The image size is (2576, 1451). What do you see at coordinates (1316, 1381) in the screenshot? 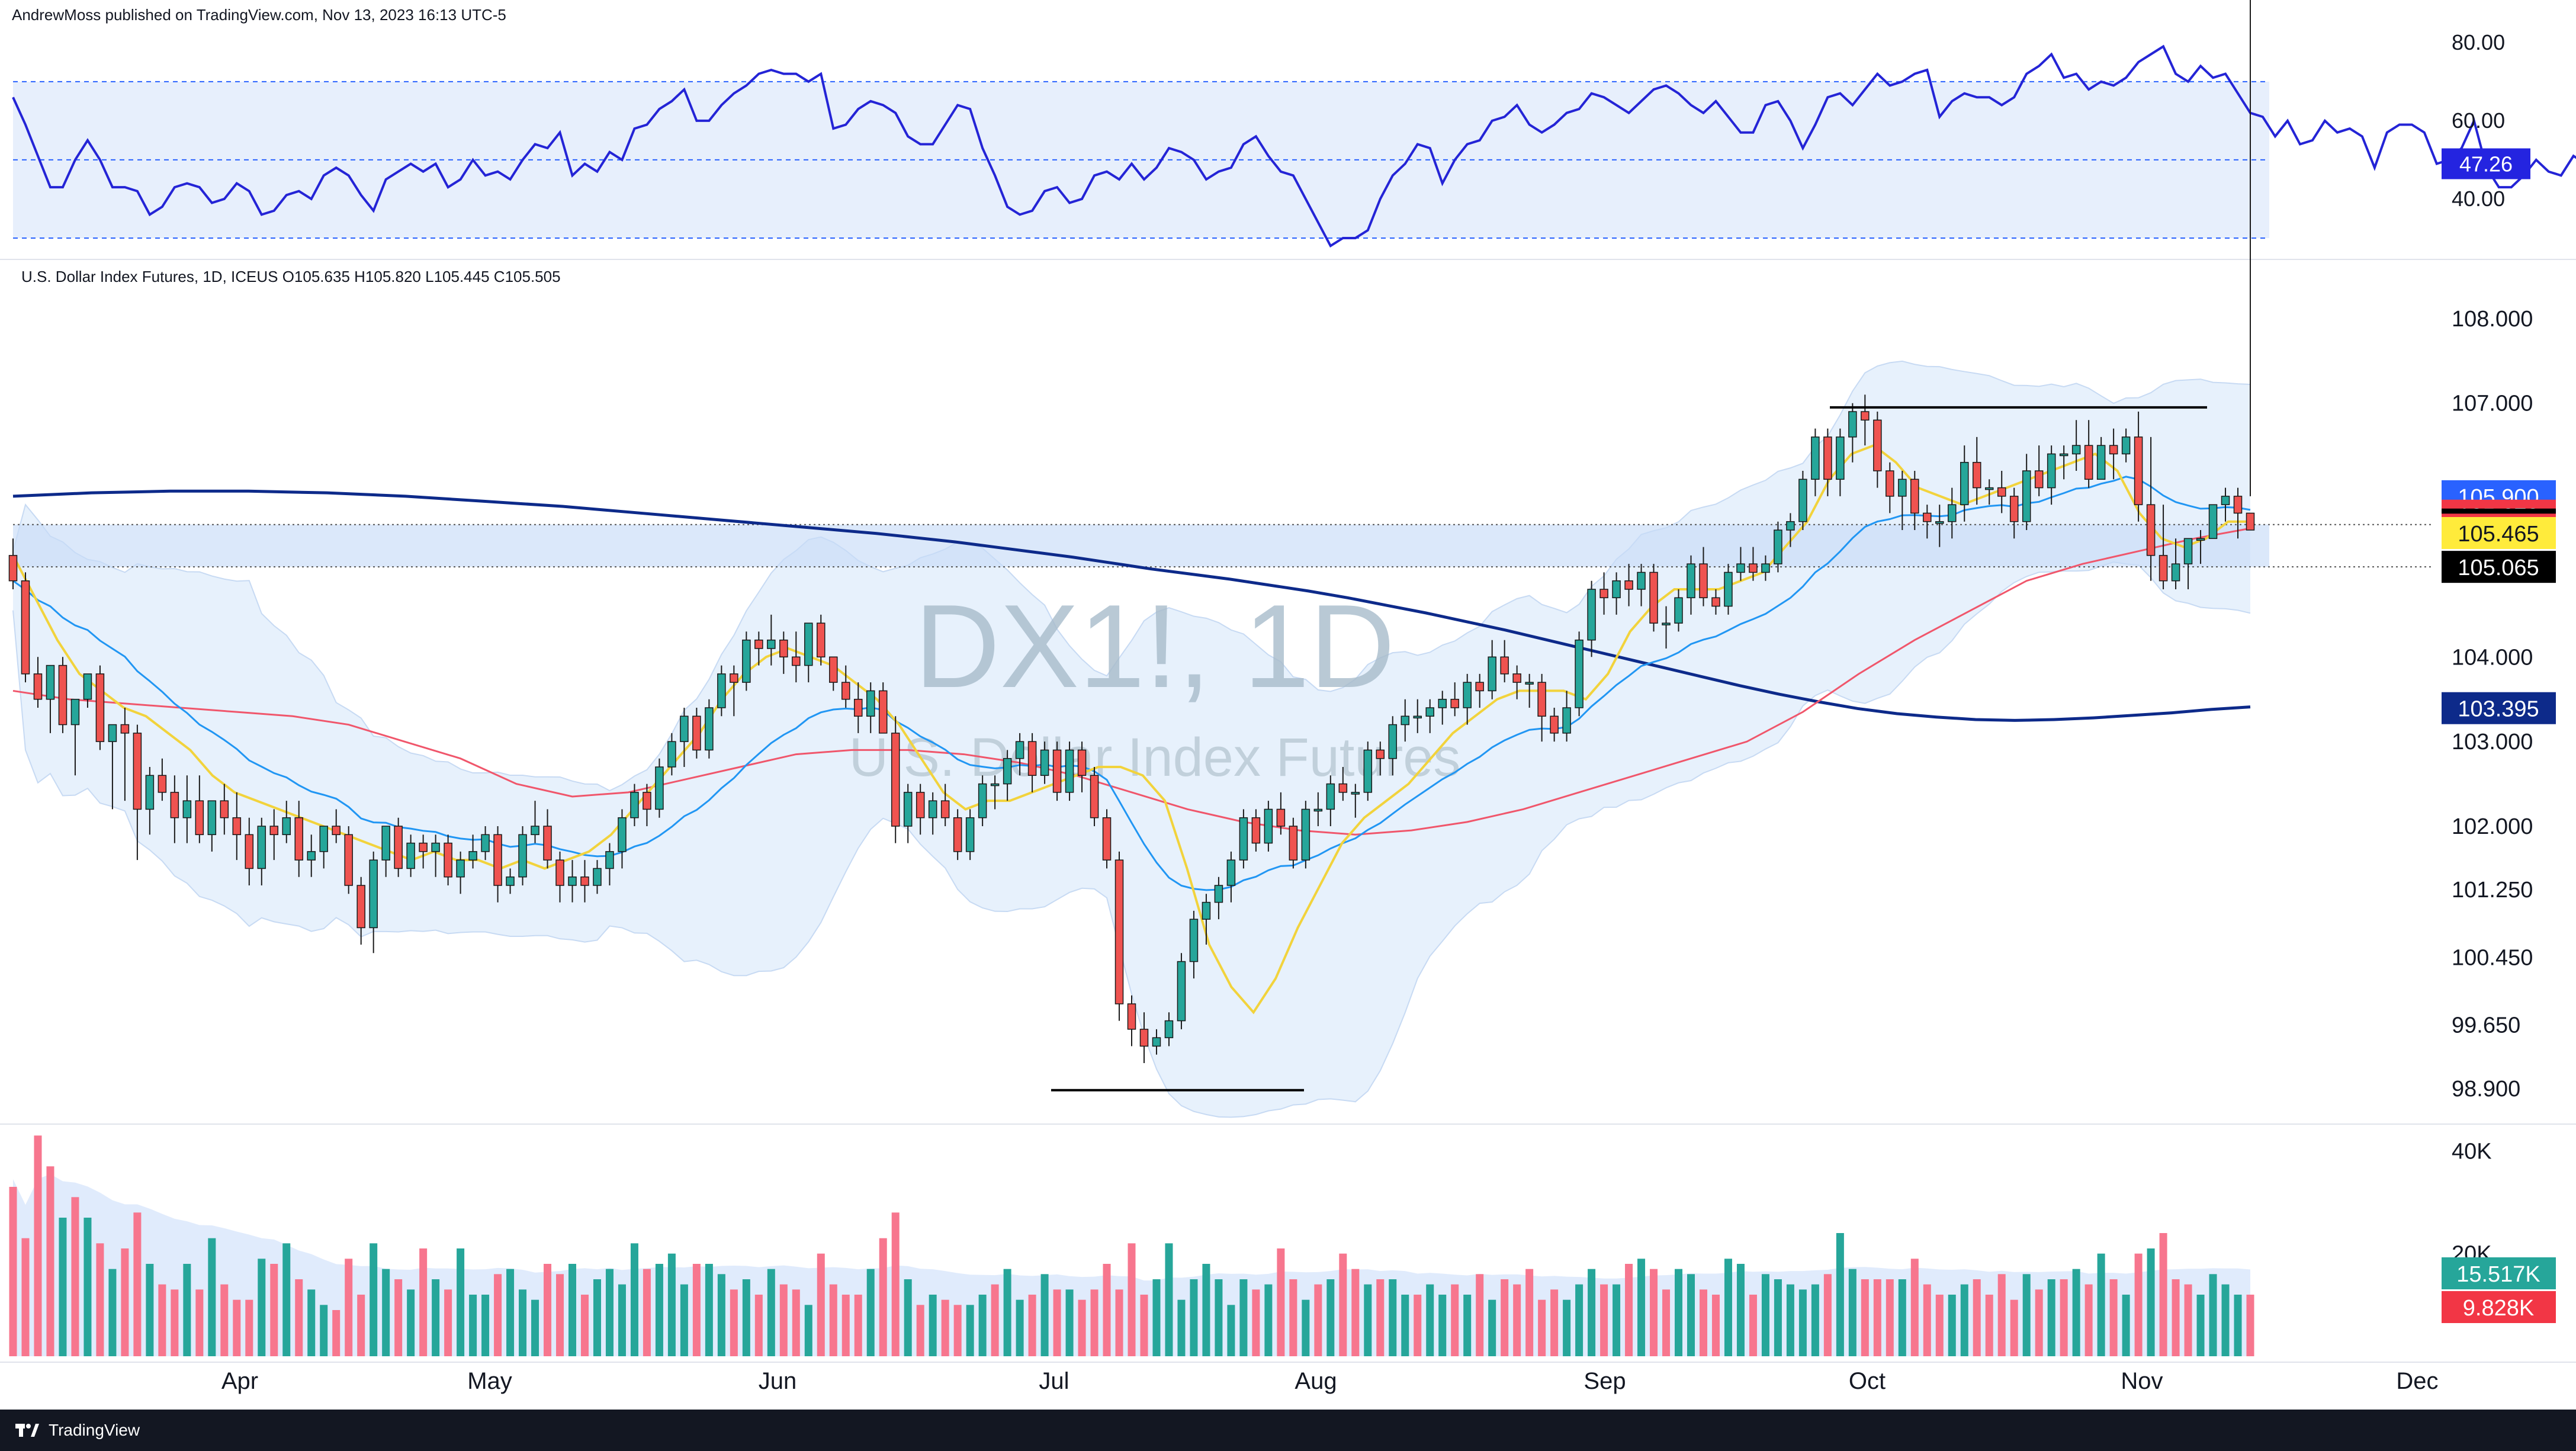
I see `x-axis-label: Aug` at bounding box center [1316, 1381].